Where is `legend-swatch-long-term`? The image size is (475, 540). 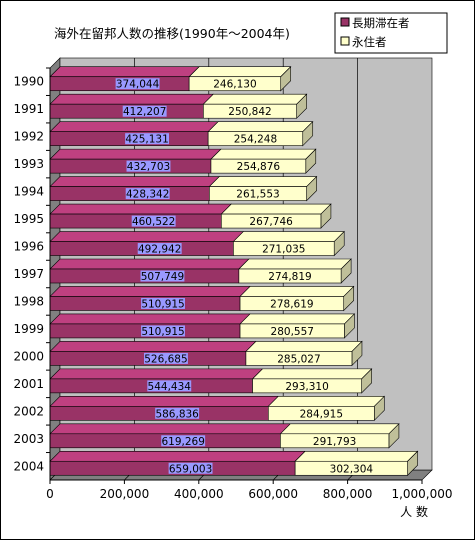 legend-swatch-long-term is located at coordinates (345, 22).